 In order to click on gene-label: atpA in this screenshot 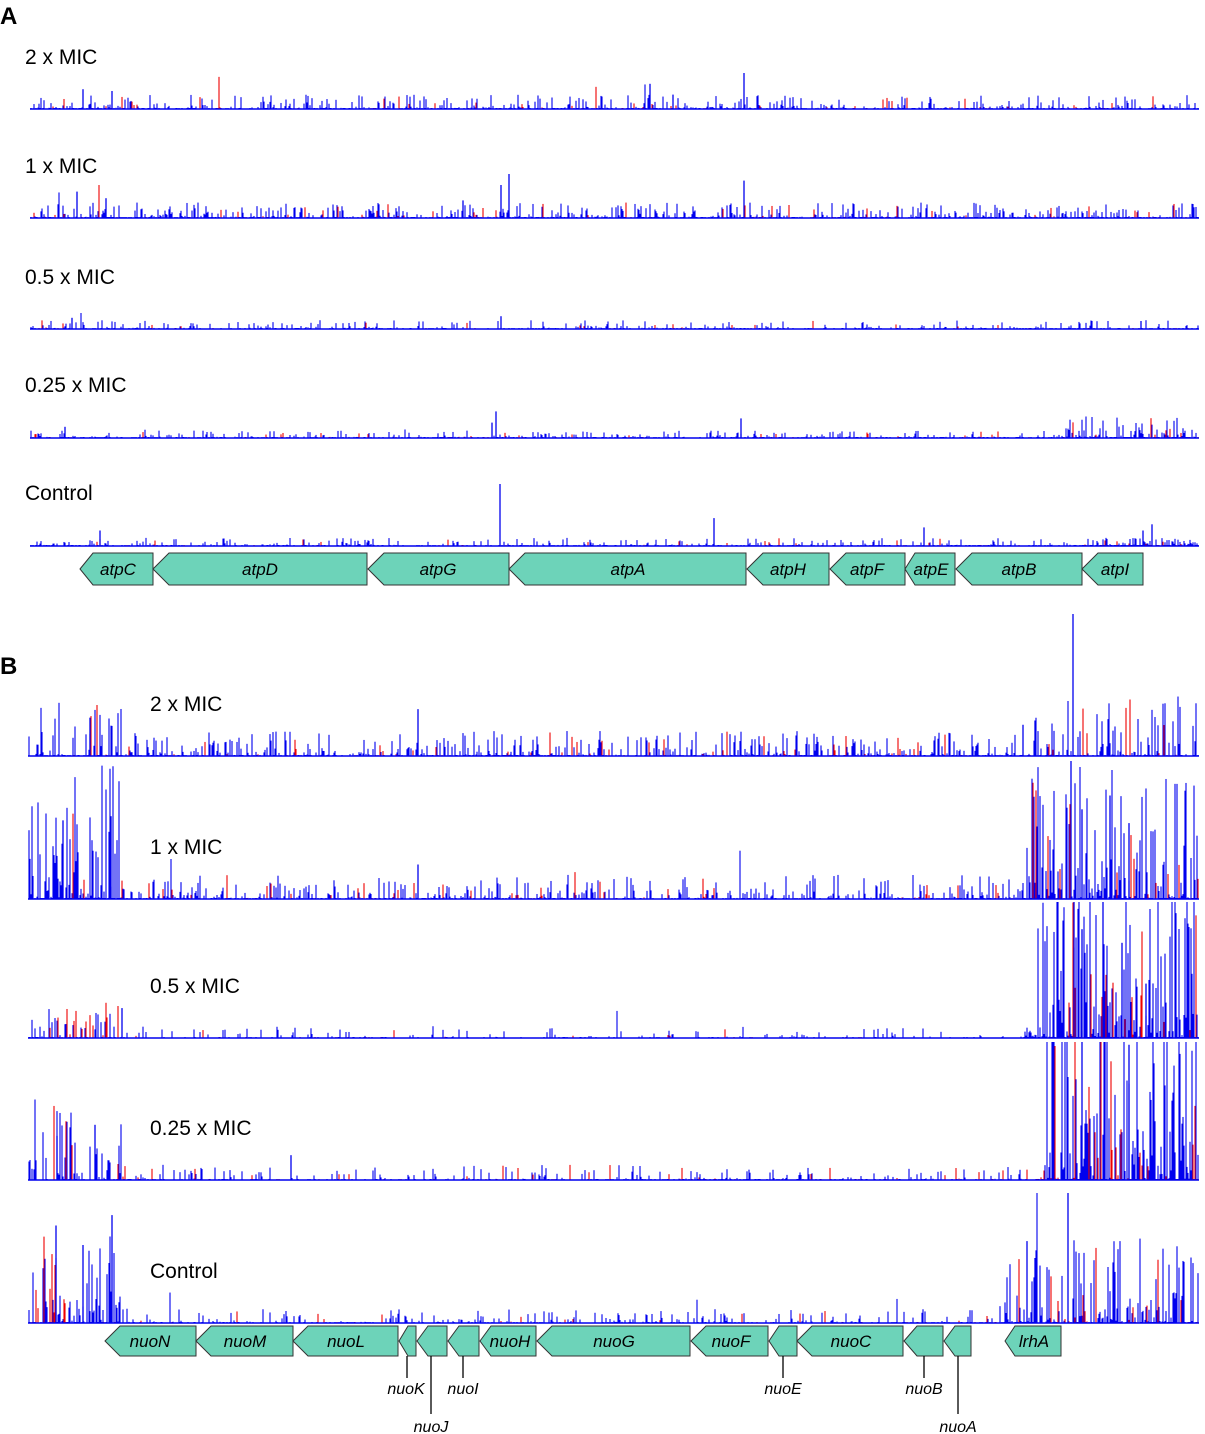, I will do `click(628, 569)`.